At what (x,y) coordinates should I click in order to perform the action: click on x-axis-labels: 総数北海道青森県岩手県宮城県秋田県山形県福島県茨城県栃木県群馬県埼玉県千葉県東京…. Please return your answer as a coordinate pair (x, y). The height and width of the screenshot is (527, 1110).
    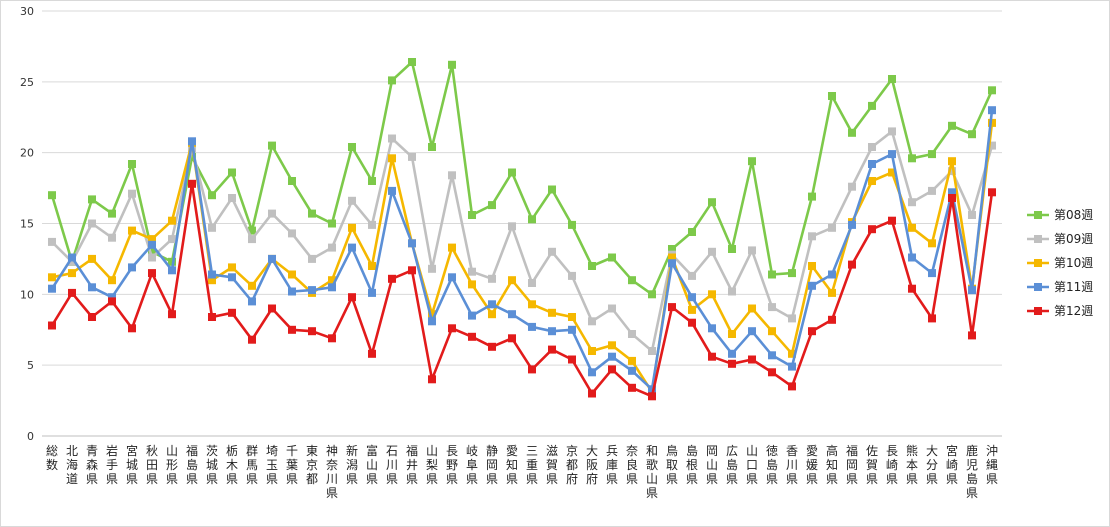
    Looking at the image, I should click on (522, 471).